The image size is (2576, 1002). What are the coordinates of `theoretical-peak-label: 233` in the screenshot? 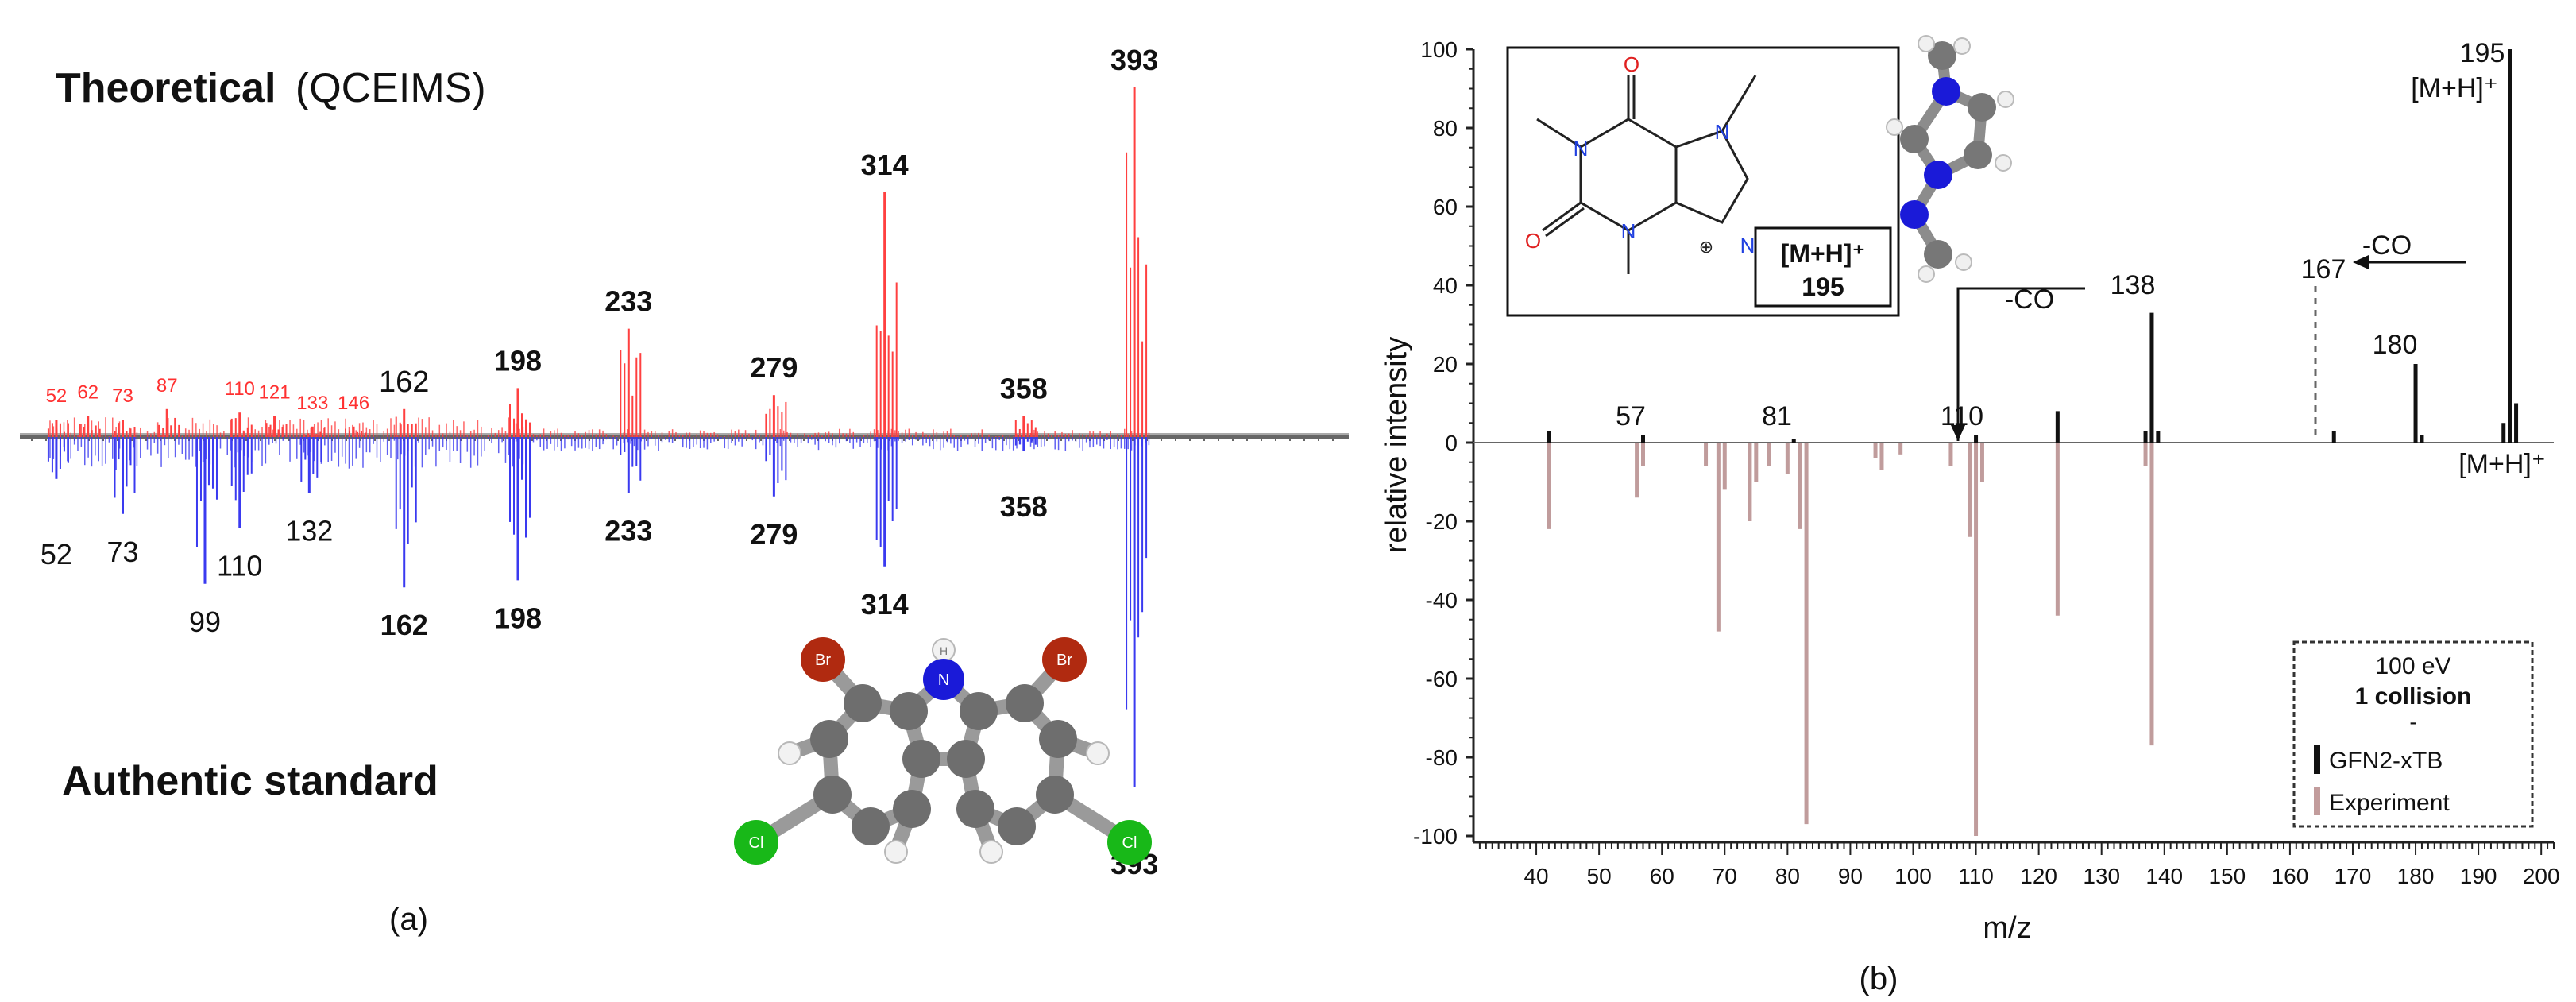 It's located at (628, 301).